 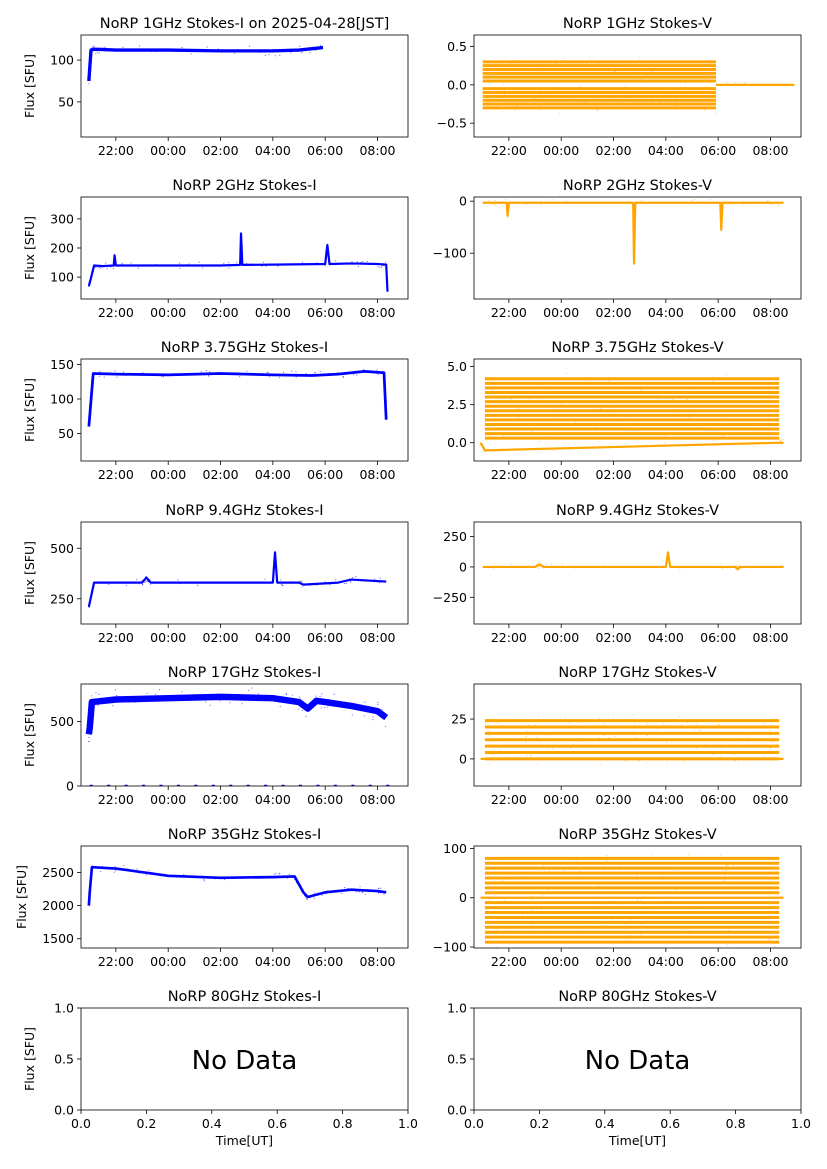 I want to click on y-axis-label: Flux [SFU], so click(x=29, y=573).